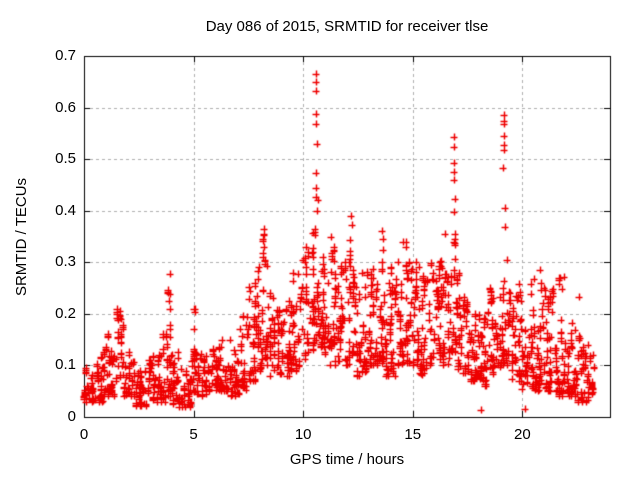 The height and width of the screenshot is (480, 640). What do you see at coordinates (303, 434) in the screenshot?
I see `x-tick-label: 10` at bounding box center [303, 434].